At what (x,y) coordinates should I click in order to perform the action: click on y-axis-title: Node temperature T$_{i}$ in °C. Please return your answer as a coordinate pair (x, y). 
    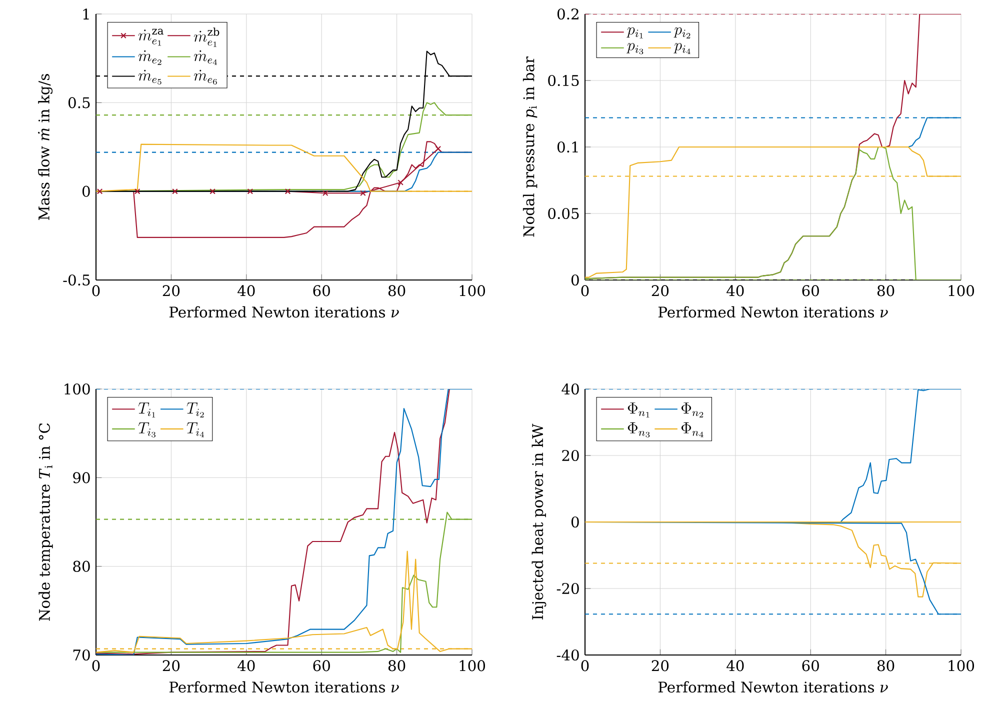
    Looking at the image, I should click on (45, 522).